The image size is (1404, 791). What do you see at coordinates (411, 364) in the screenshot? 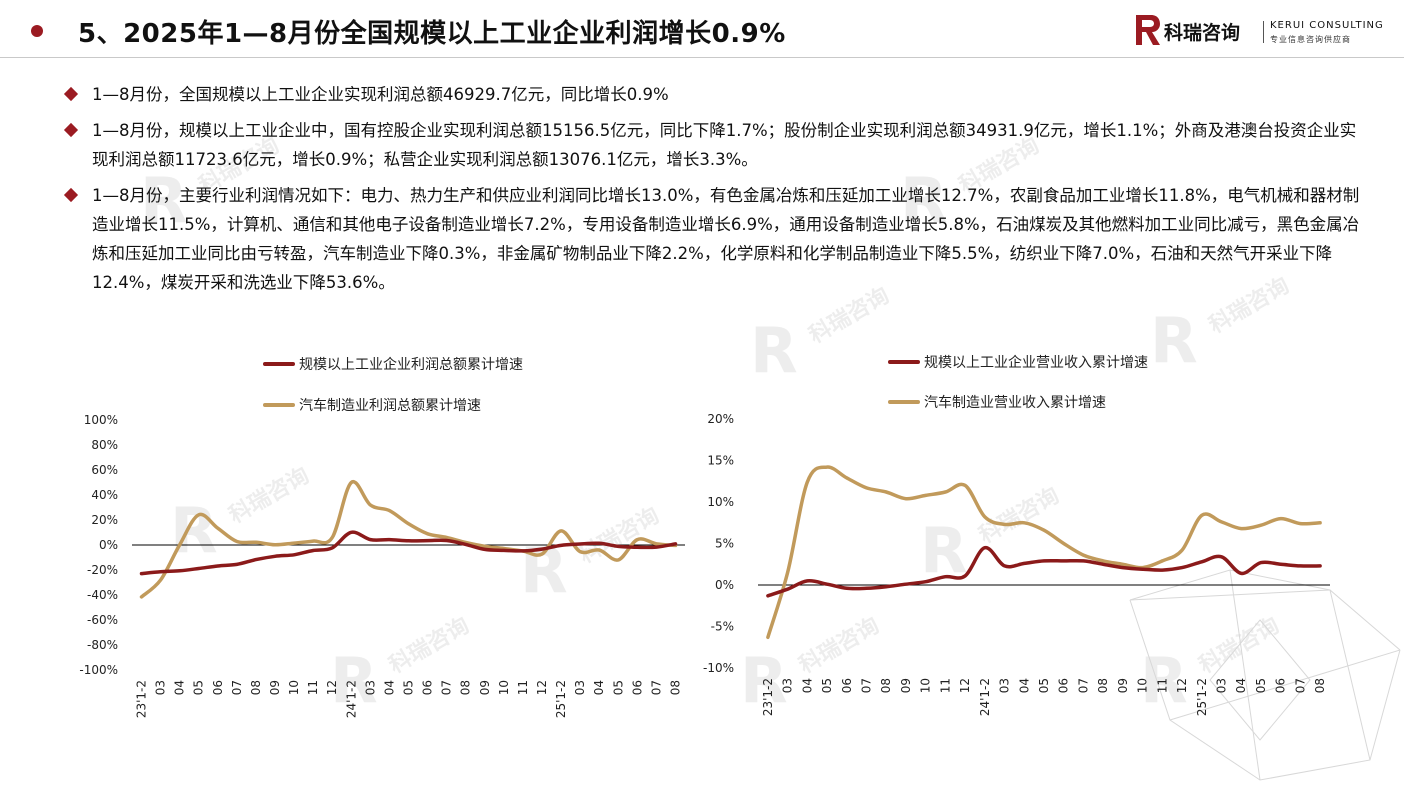
I see `legend-label: 规模以上工业企业利润总额累计增速` at bounding box center [411, 364].